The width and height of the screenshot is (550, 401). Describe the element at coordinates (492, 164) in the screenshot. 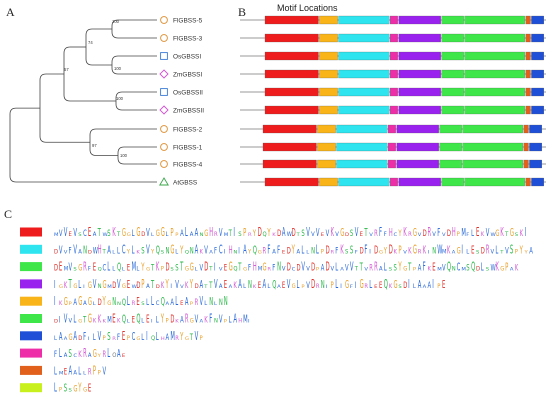

I see `motif-3-box` at that location.